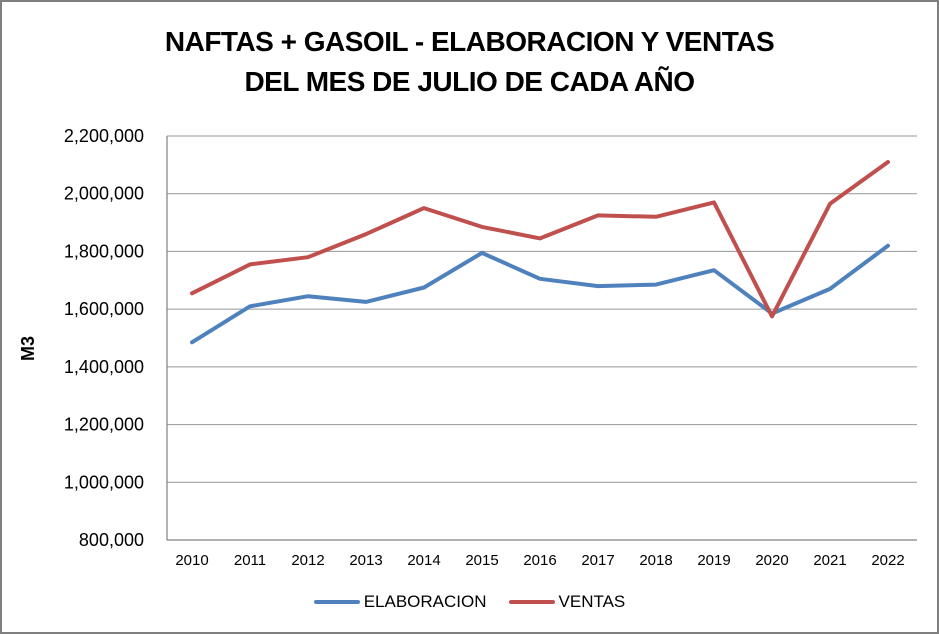 The width and height of the screenshot is (939, 634). Describe the element at coordinates (104, 367) in the screenshot. I see `y-tick-label: 1,400,000` at that location.